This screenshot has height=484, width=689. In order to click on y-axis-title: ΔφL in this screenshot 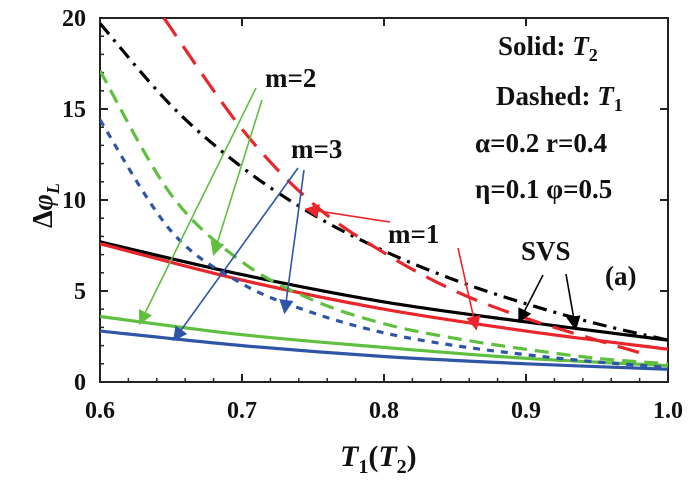, I will do `click(45, 205)`.